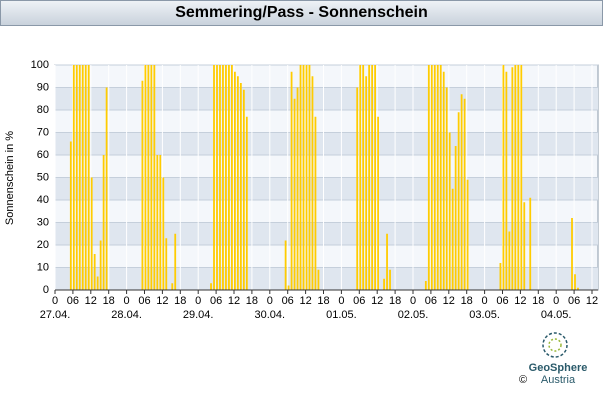 This screenshot has height=400, width=603. What do you see at coordinates (43, 155) in the screenshot?
I see `y-tick-label: 60` at bounding box center [43, 155].